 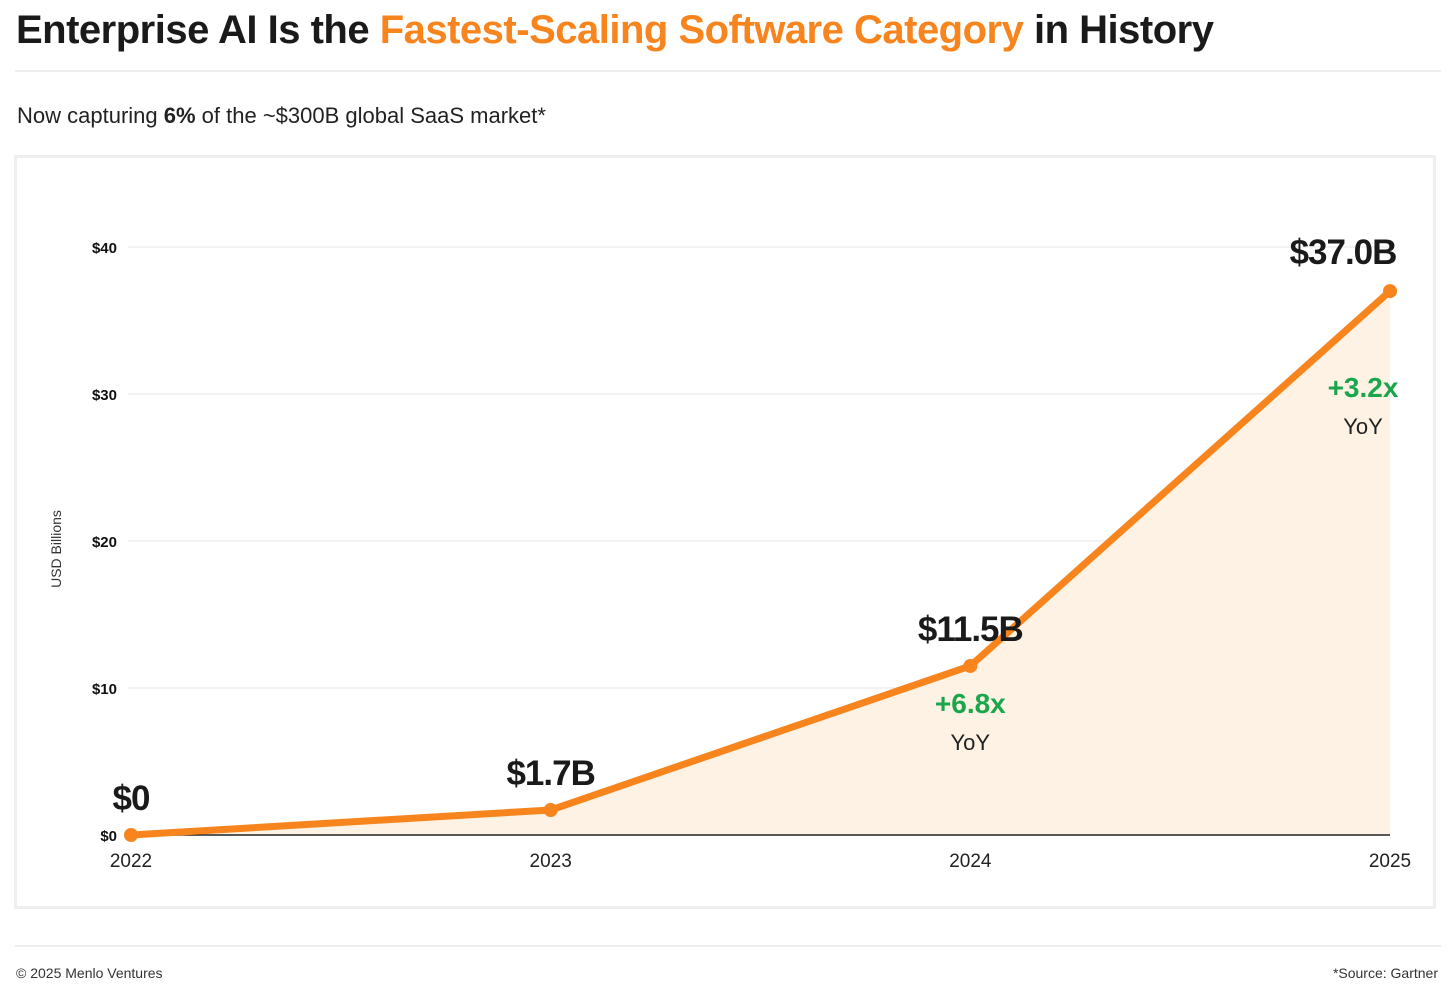 What do you see at coordinates (1390, 861) in the screenshot?
I see `x-tick-label: 2025` at bounding box center [1390, 861].